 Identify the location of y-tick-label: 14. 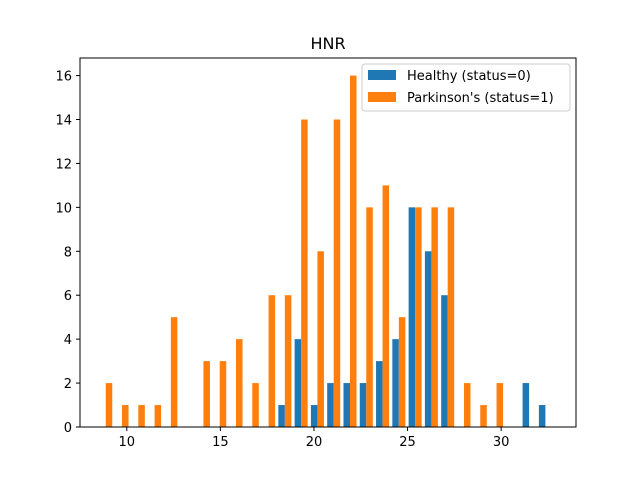
(63, 121).